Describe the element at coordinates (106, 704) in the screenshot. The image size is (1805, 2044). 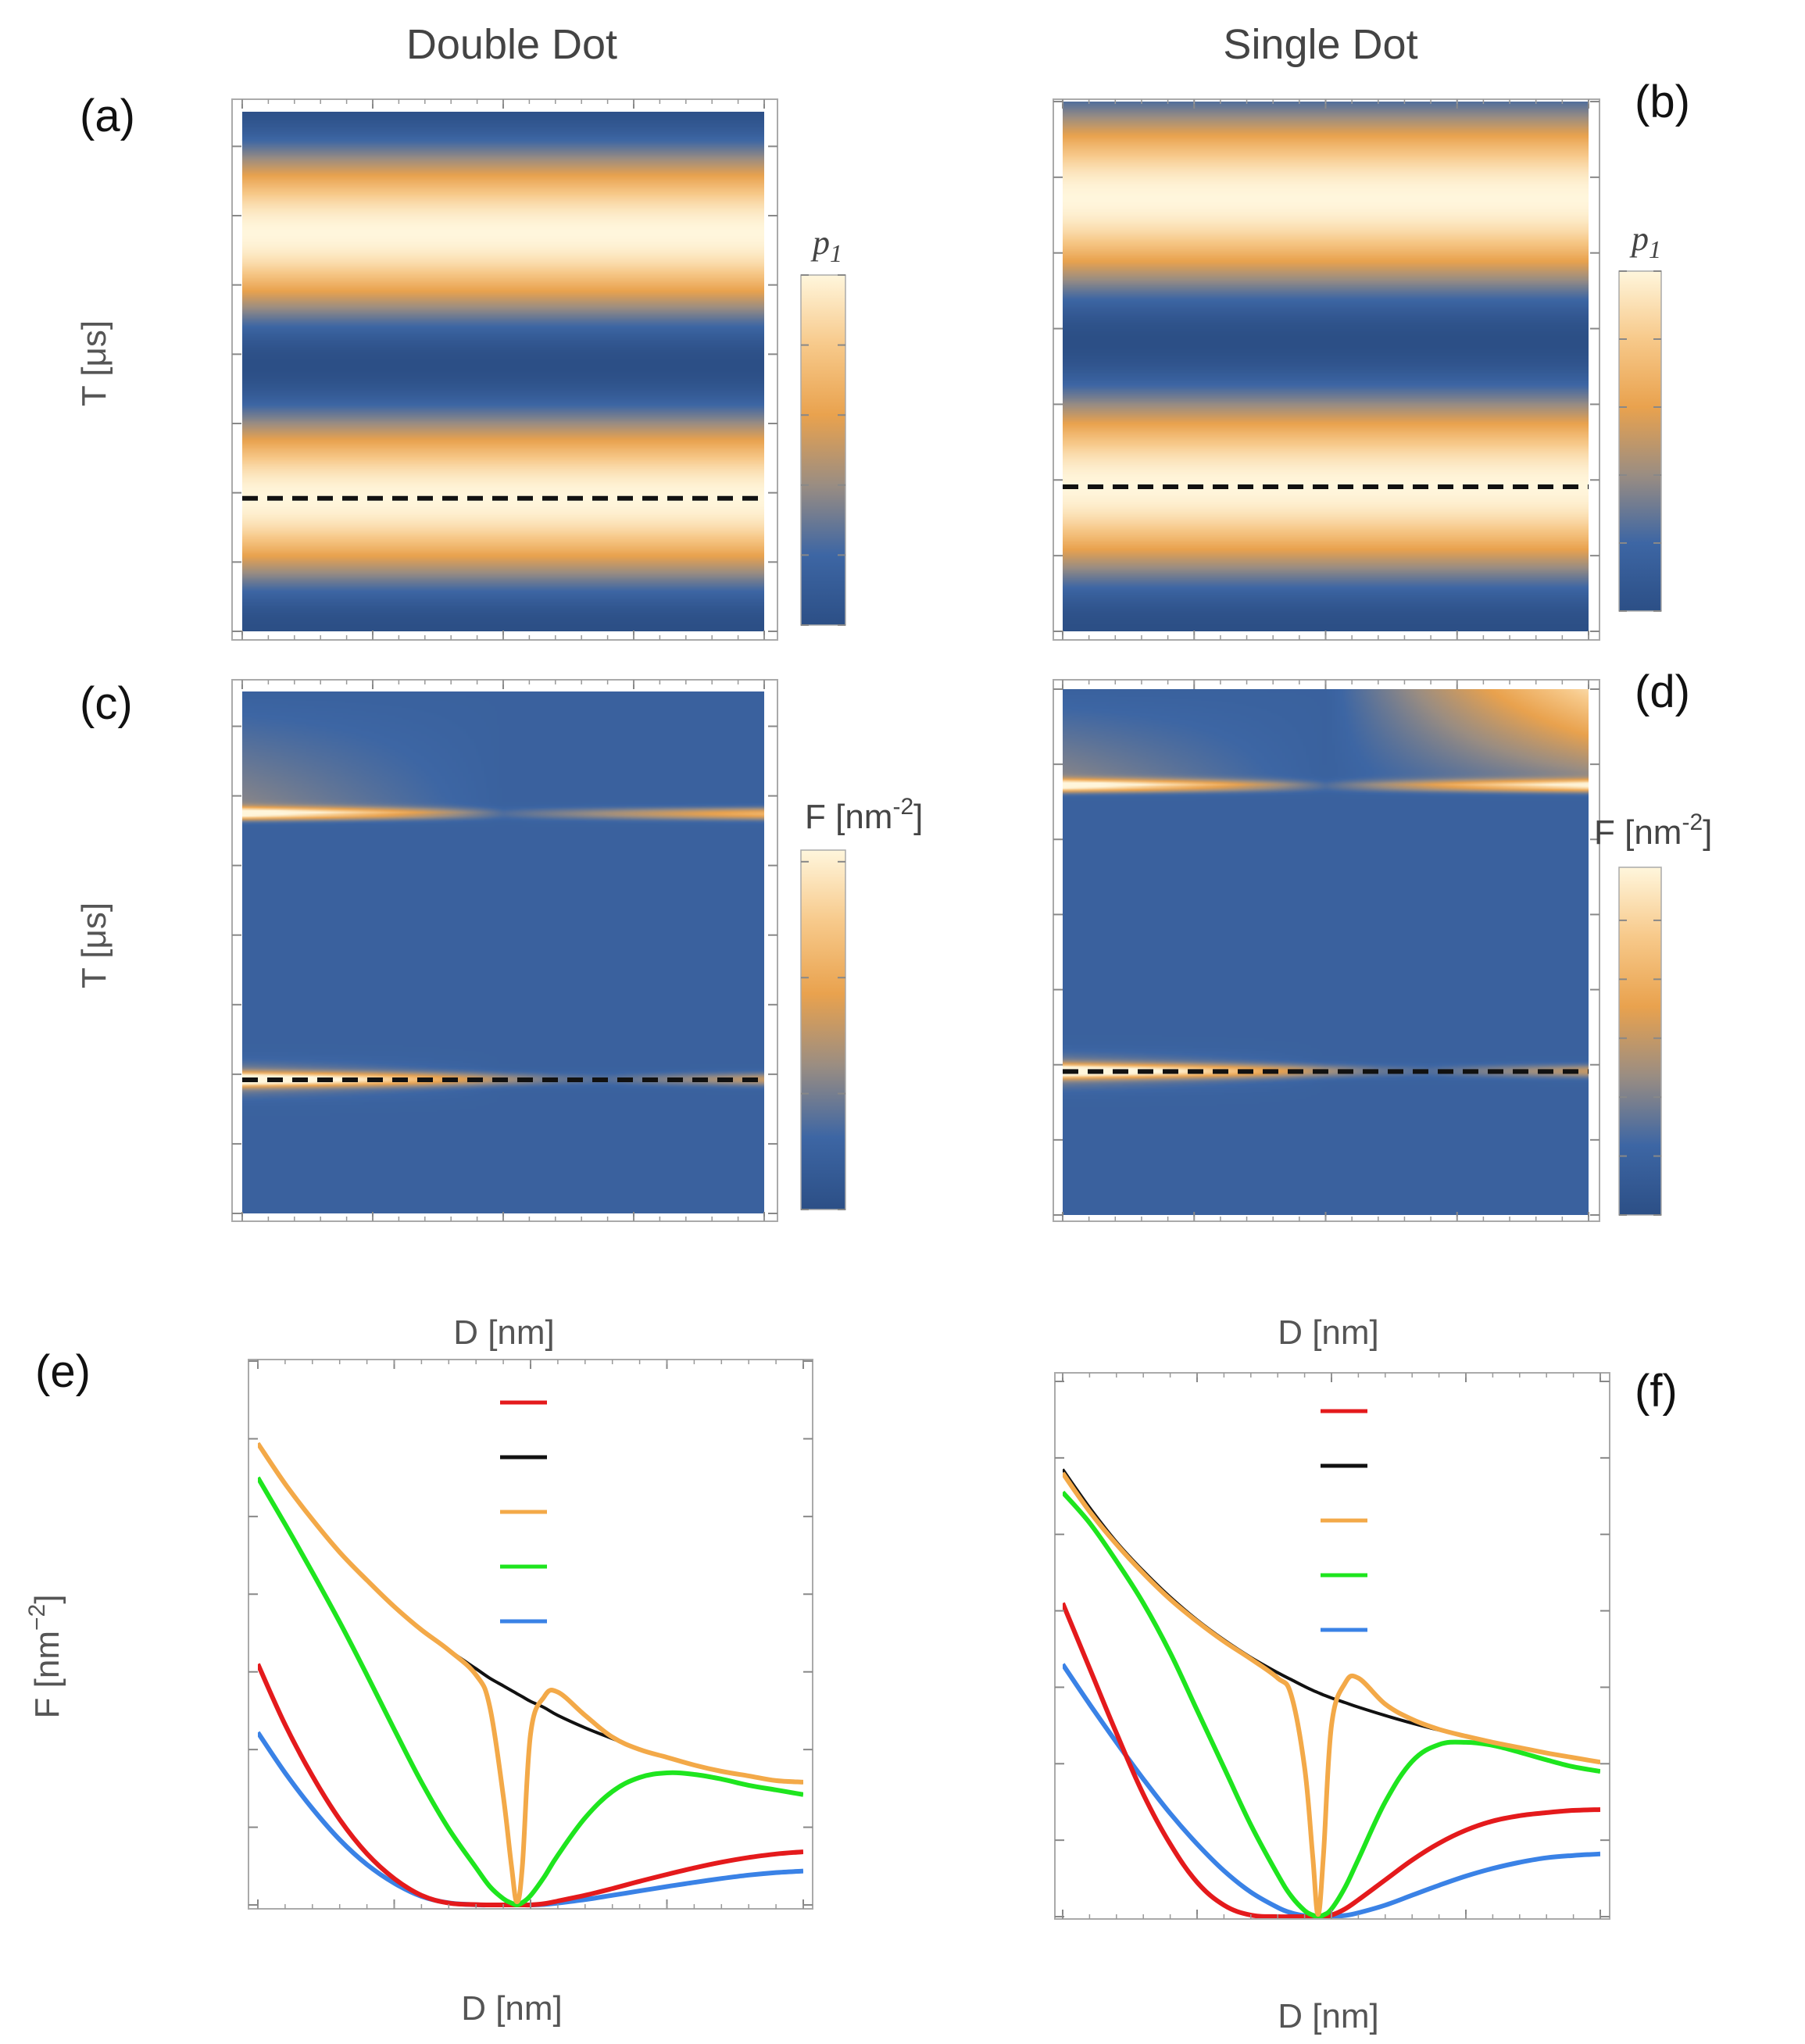
I see `panel-label: (c)` at that location.